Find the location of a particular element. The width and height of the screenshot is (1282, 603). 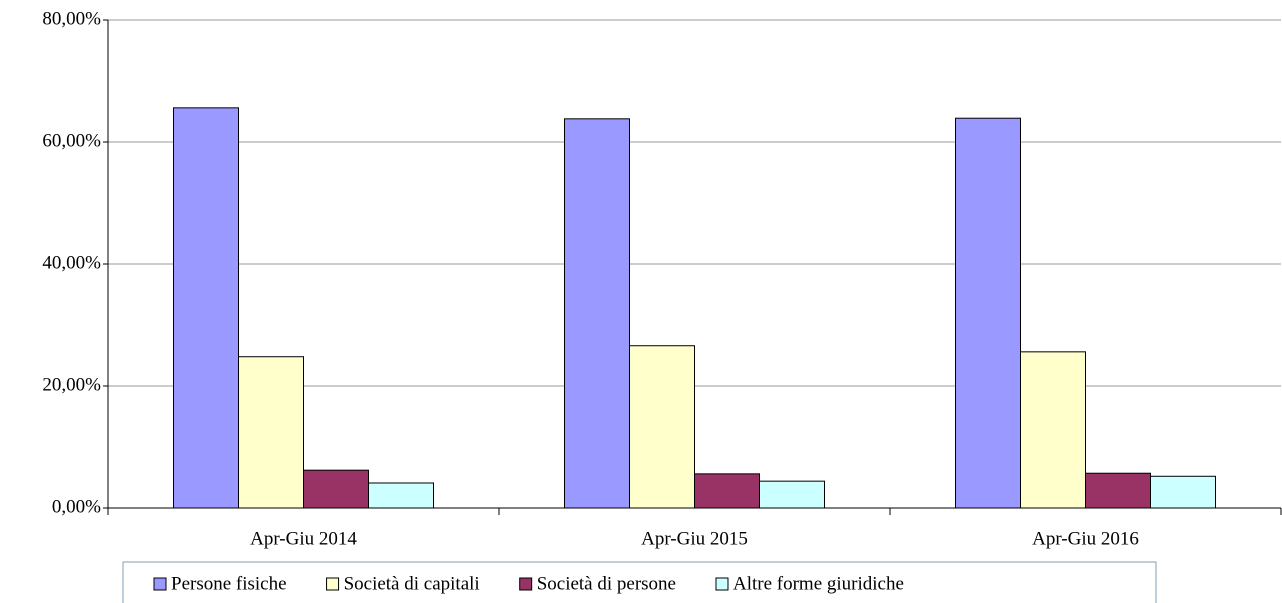

y-tick-label: 40,00% is located at coordinates (71, 262).